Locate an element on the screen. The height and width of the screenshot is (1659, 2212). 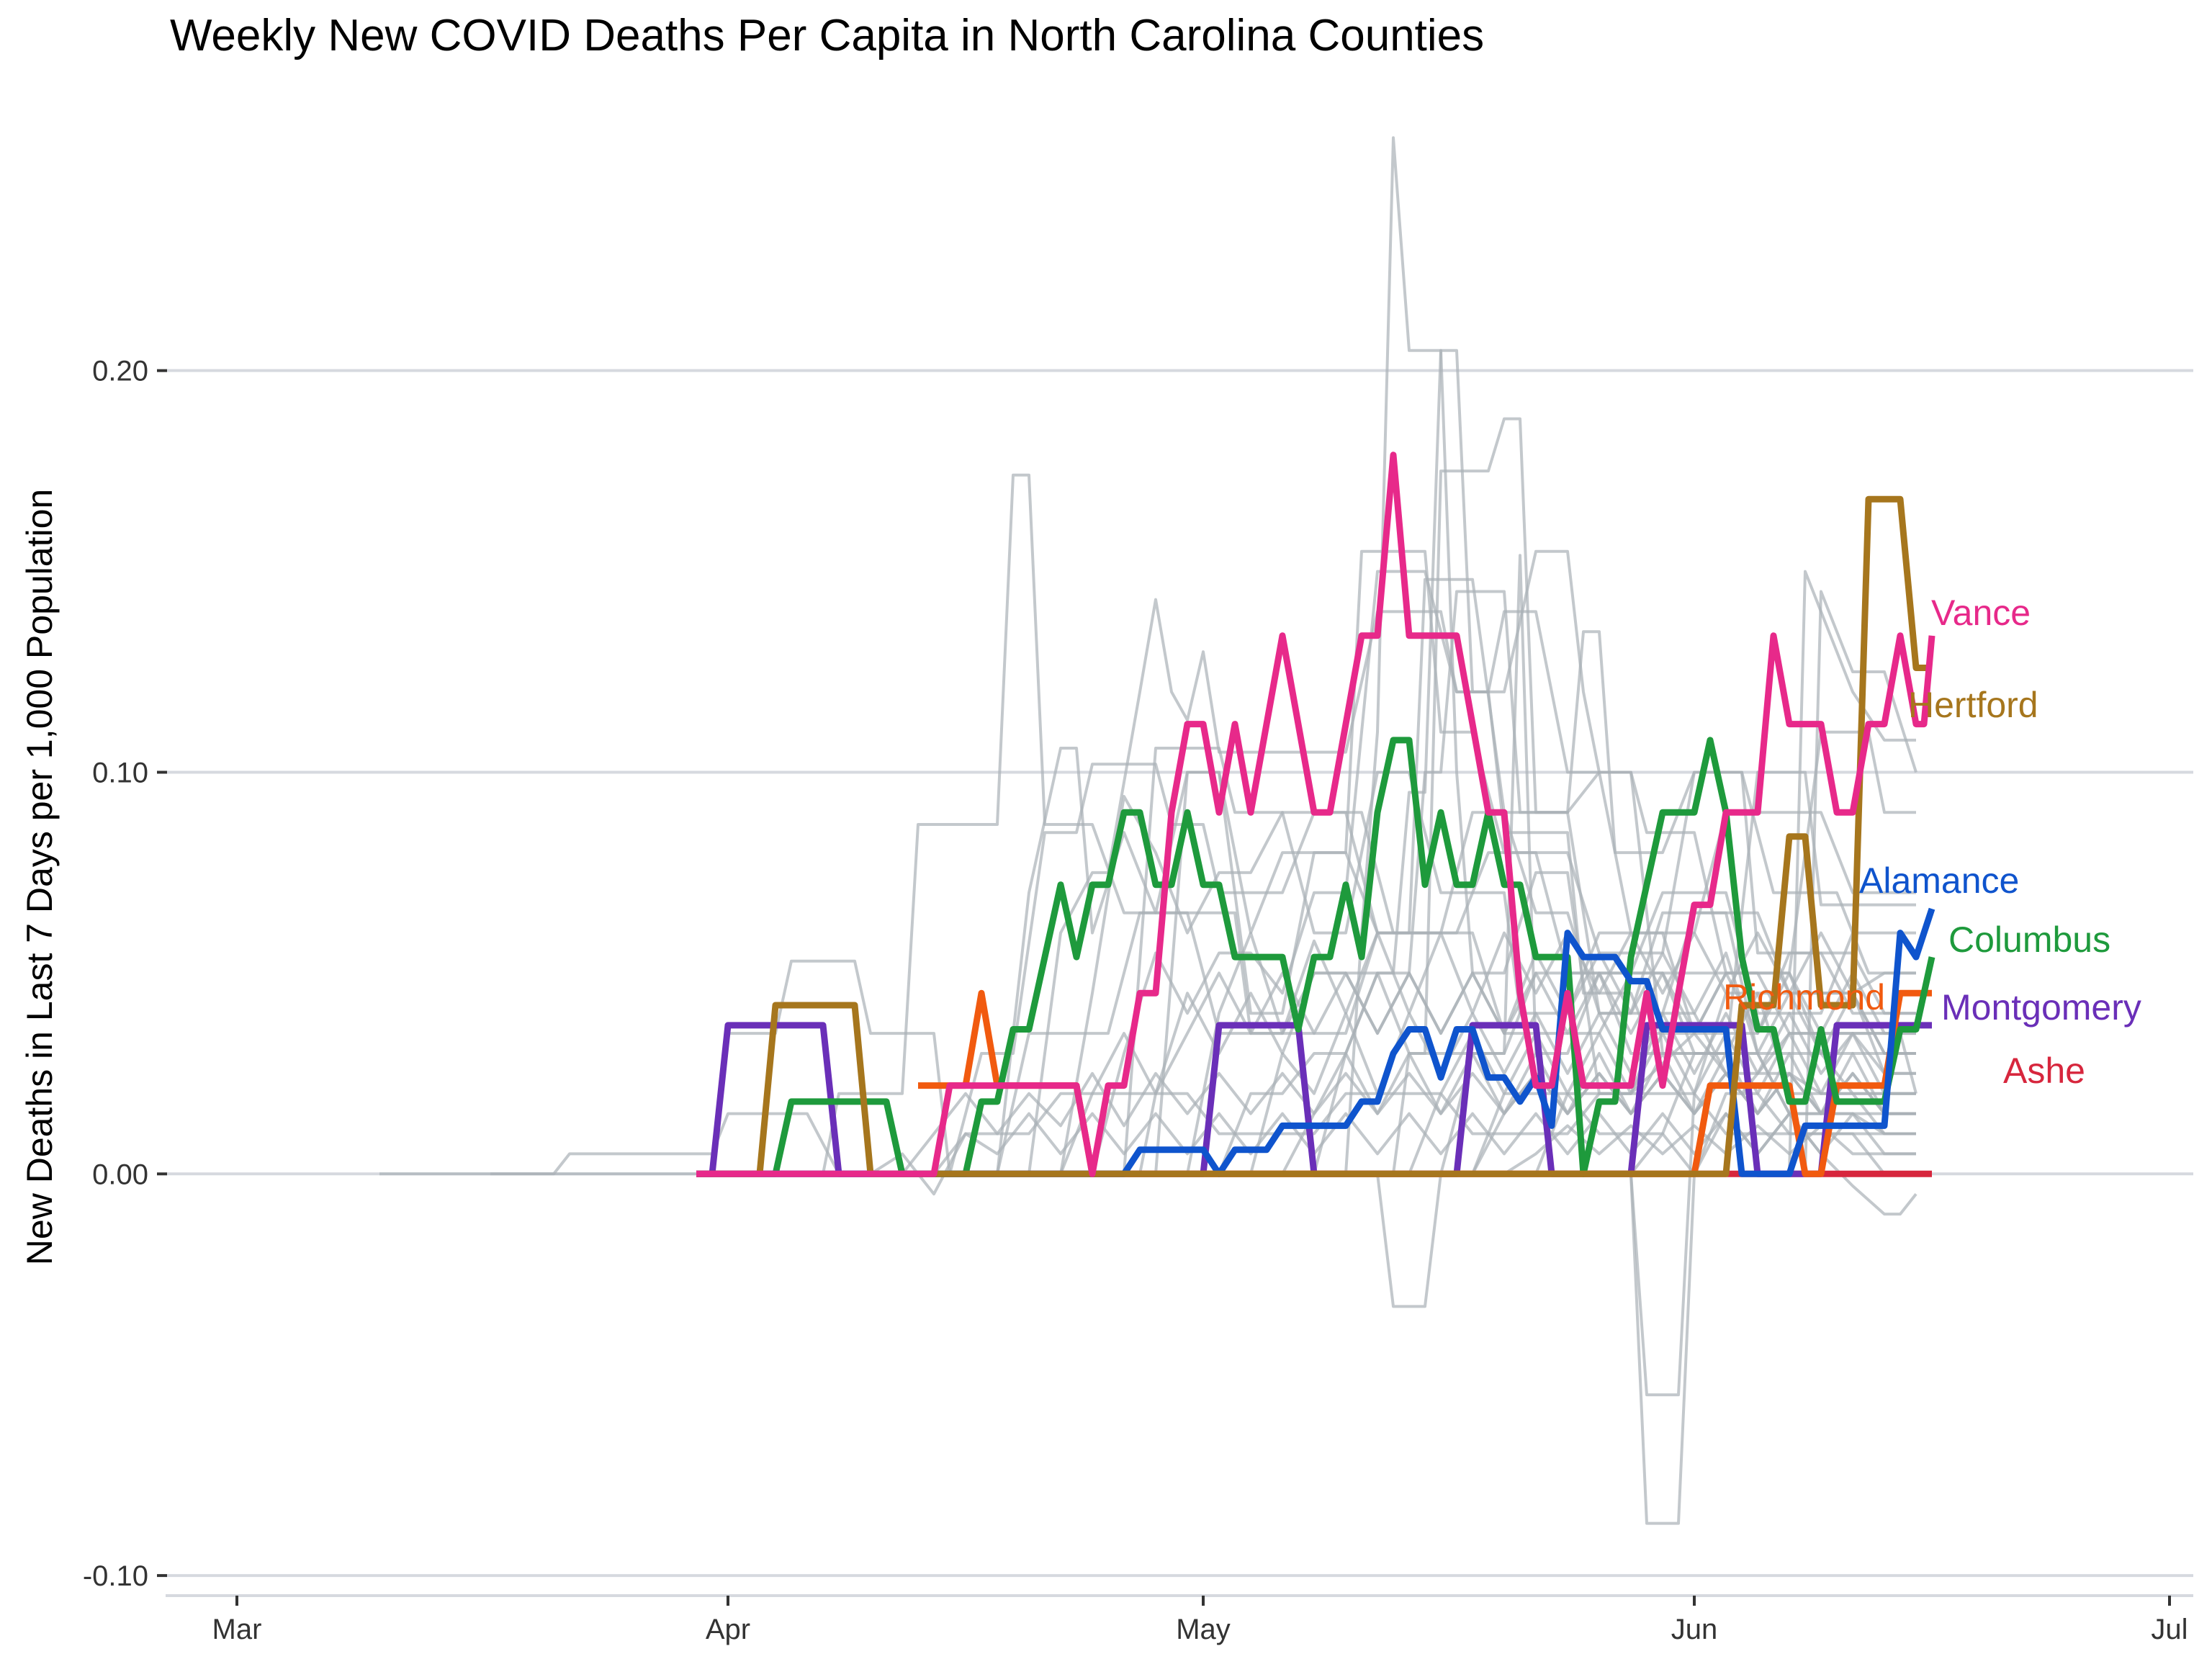
series-label-hertford: Hertford is located at coordinates (1973, 705).